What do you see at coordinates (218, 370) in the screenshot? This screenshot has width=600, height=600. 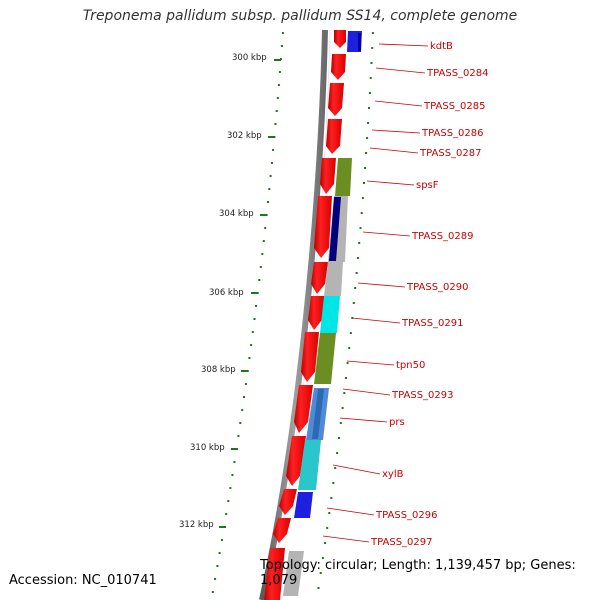 I see `scale-label: 308 kbp` at bounding box center [218, 370].